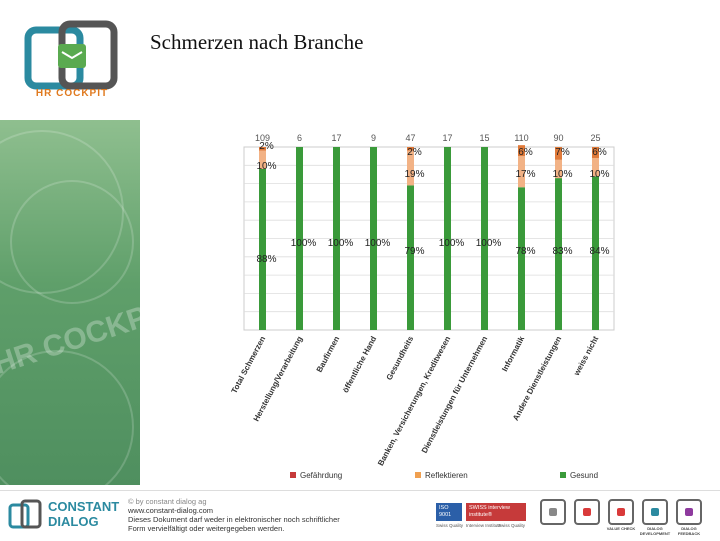  Describe the element at coordinates (595, 138) in the screenshot. I see `n-label: 25` at that location.